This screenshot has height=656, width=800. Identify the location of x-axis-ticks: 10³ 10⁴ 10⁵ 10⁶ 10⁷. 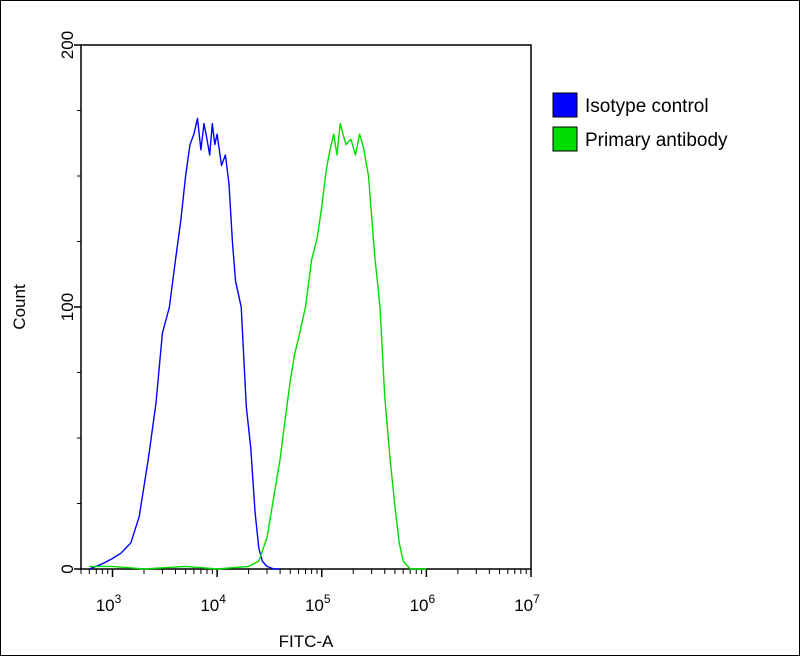
(318, 592).